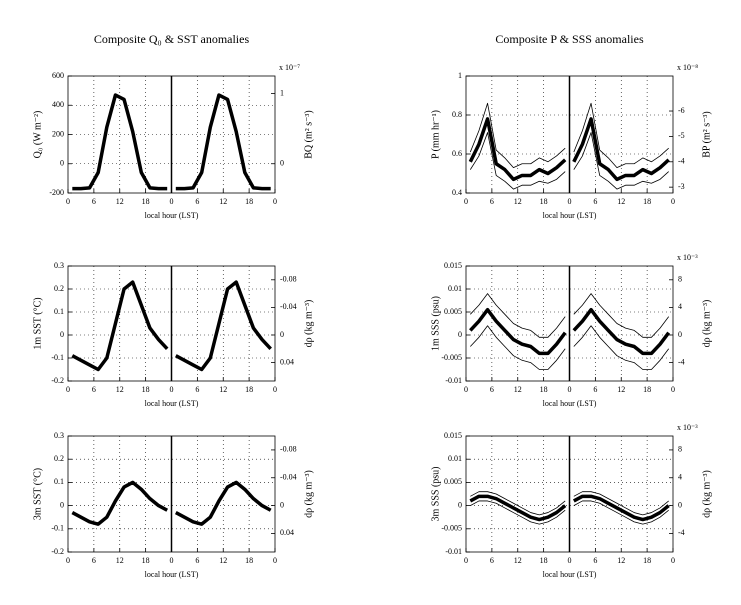  I want to click on y-tick-label: 400, so click(58, 104).